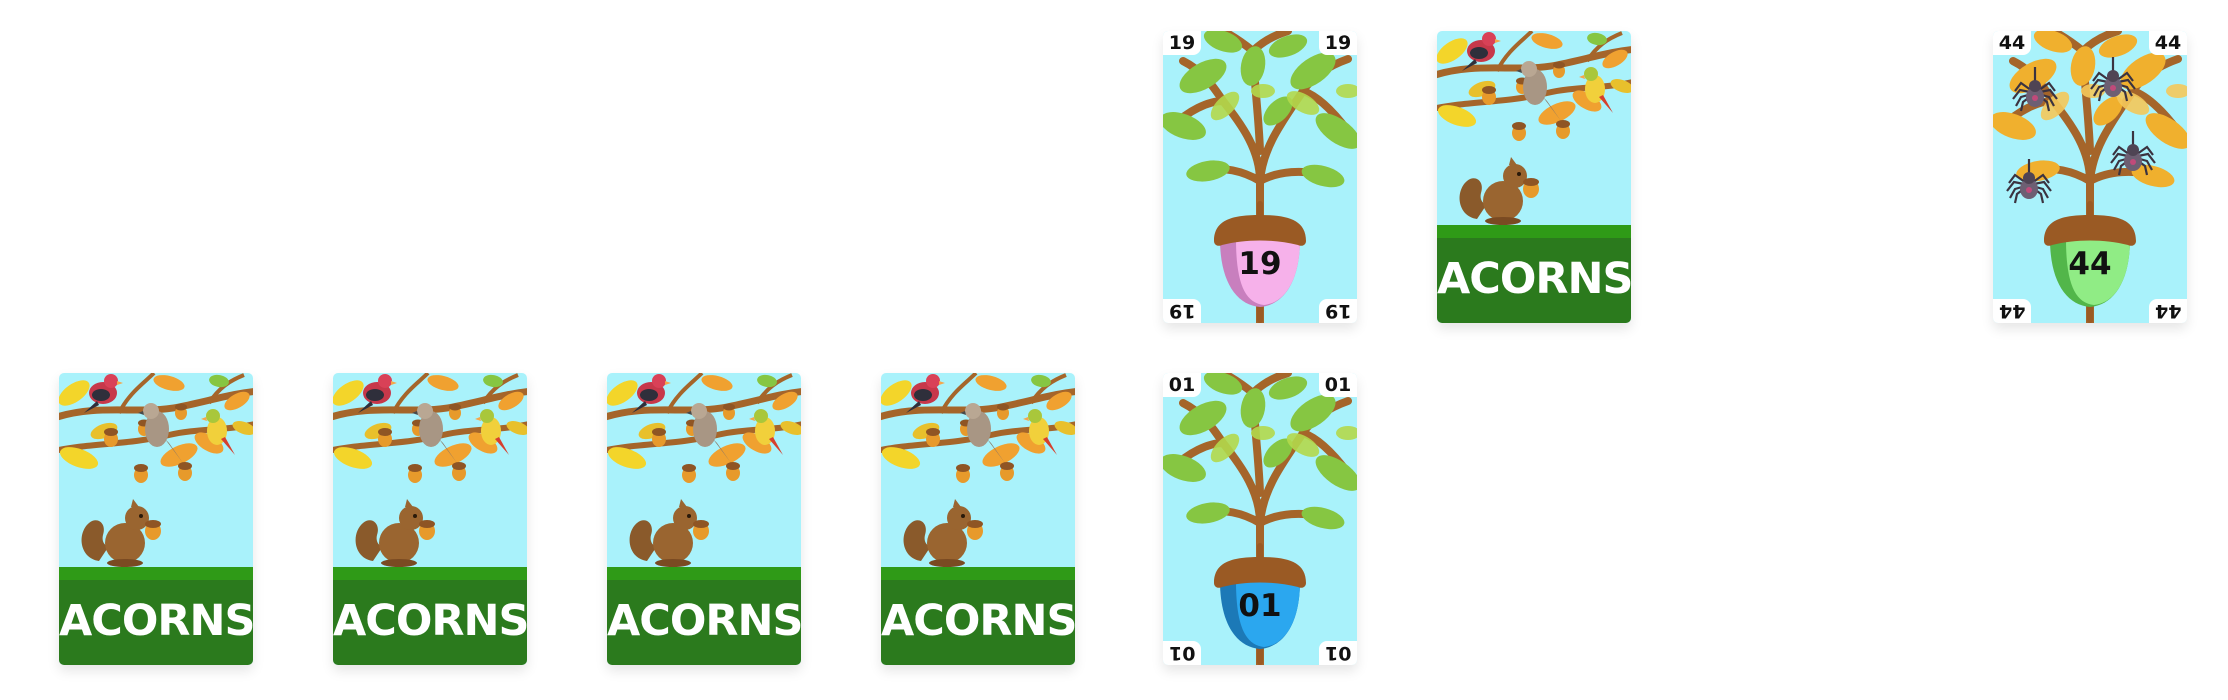 The width and height of the screenshot is (2228, 700). I want to click on corner-number-bottom-left: 19, so click(1182, 311).